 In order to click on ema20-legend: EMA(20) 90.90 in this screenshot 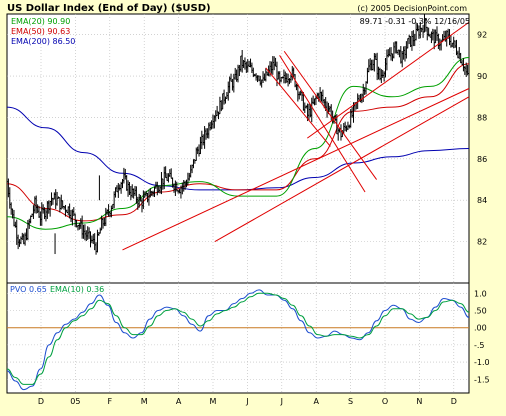, I will do `click(40, 21)`.